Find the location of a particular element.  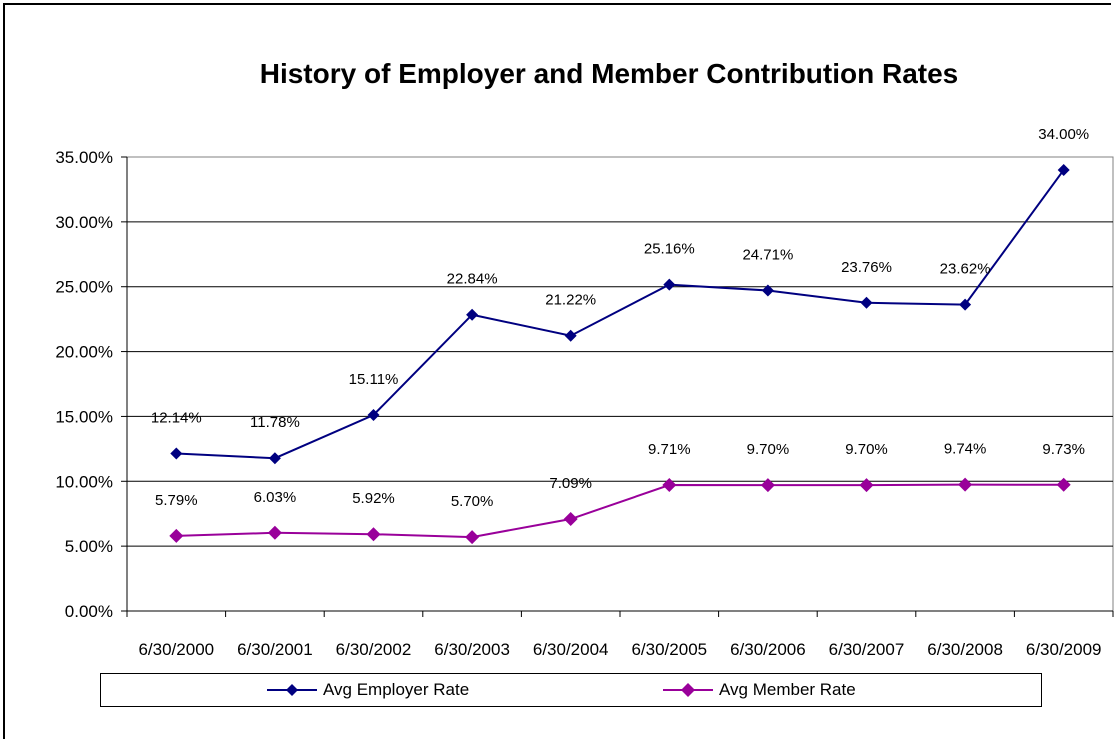

x-tick-label: 6/30/2007 is located at coordinates (867, 649).